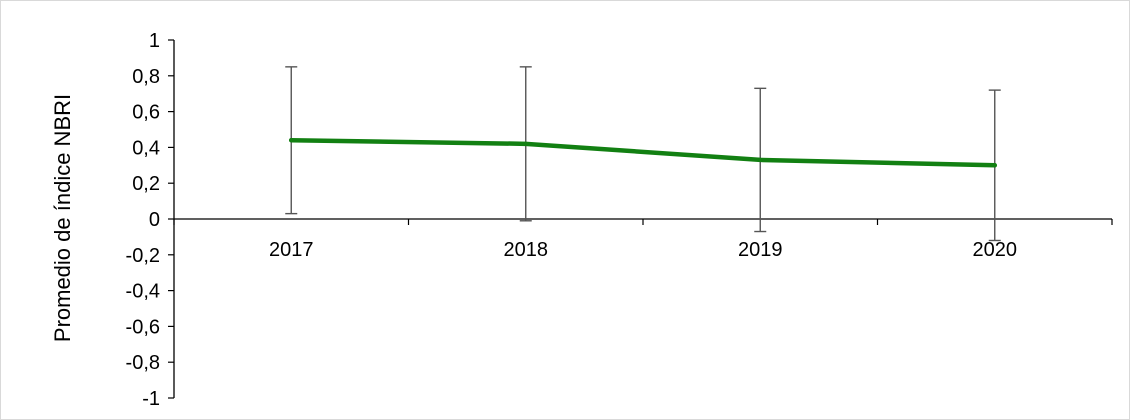 The image size is (1130, 420). Describe the element at coordinates (143, 327) in the screenshot. I see `y-tick-label: -0,6` at that location.